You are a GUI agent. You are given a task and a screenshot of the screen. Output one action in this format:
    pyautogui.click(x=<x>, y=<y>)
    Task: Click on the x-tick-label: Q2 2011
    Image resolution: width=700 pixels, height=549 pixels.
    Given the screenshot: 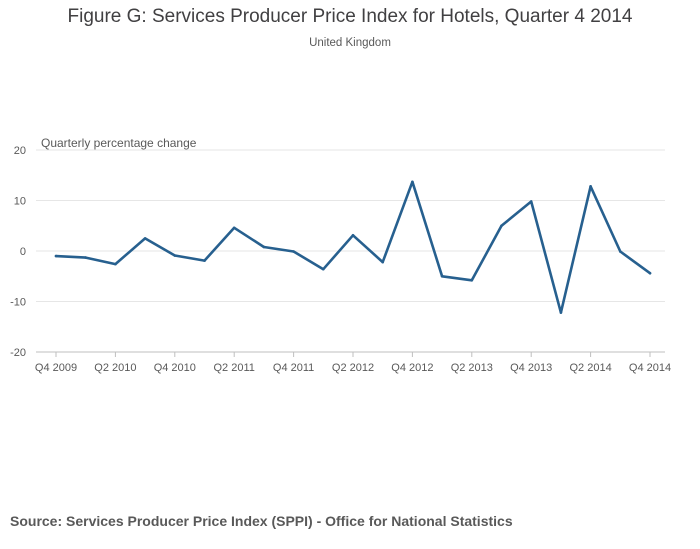 What is the action you would take?
    pyautogui.click(x=234, y=368)
    